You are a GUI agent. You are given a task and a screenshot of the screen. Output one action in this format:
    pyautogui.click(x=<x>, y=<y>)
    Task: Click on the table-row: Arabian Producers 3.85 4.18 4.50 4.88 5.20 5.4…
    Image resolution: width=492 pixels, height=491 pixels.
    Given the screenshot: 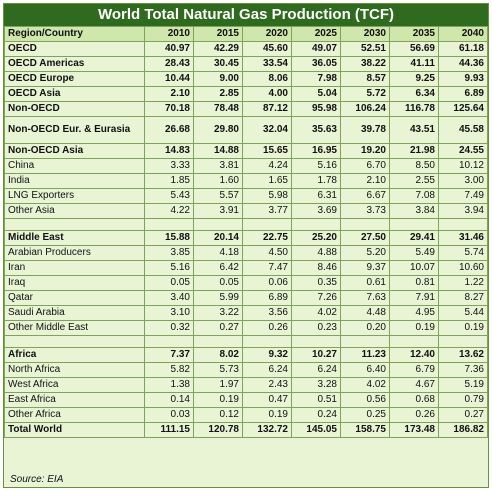 What is the action you would take?
    pyautogui.click(x=246, y=253)
    